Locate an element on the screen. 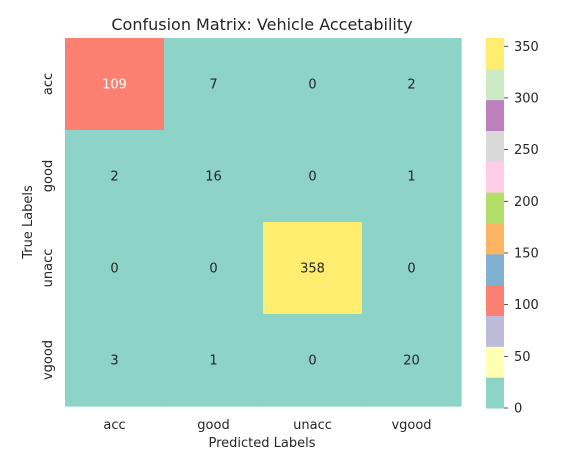  colorbar-tick-label: 200 is located at coordinates (526, 202).